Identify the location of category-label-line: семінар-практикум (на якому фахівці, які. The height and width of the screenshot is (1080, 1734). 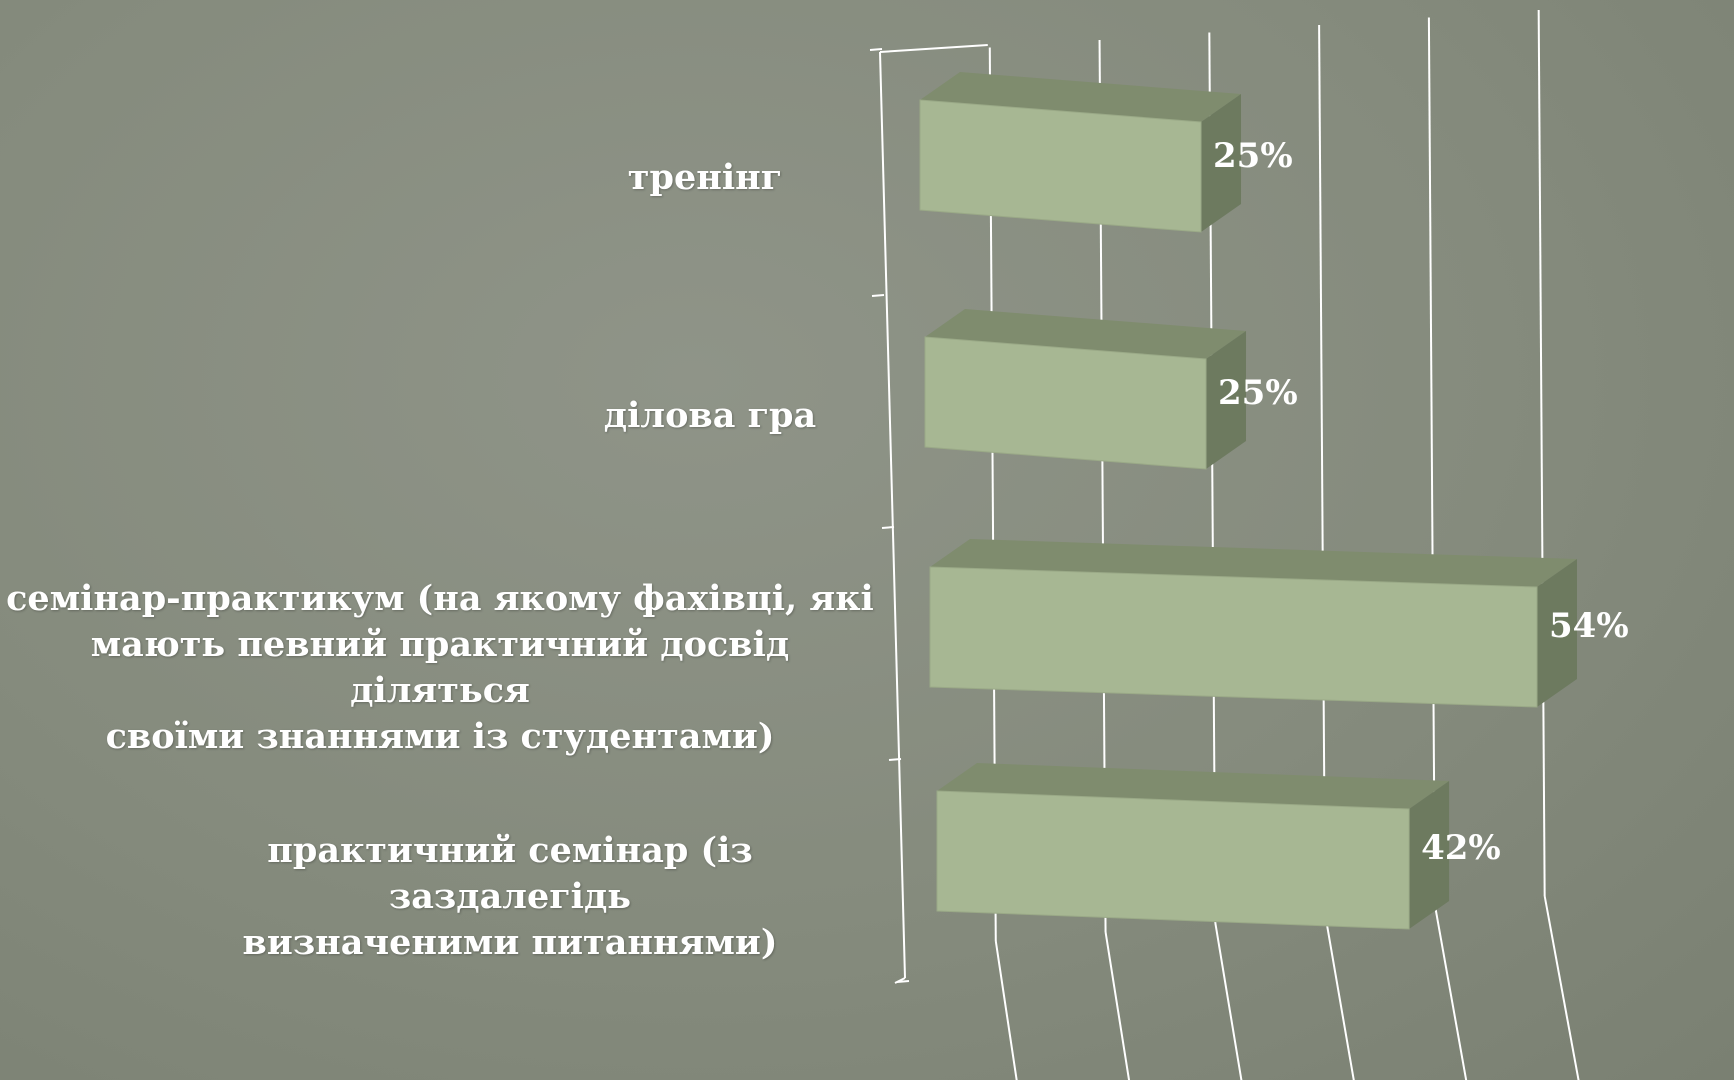
(440, 598).